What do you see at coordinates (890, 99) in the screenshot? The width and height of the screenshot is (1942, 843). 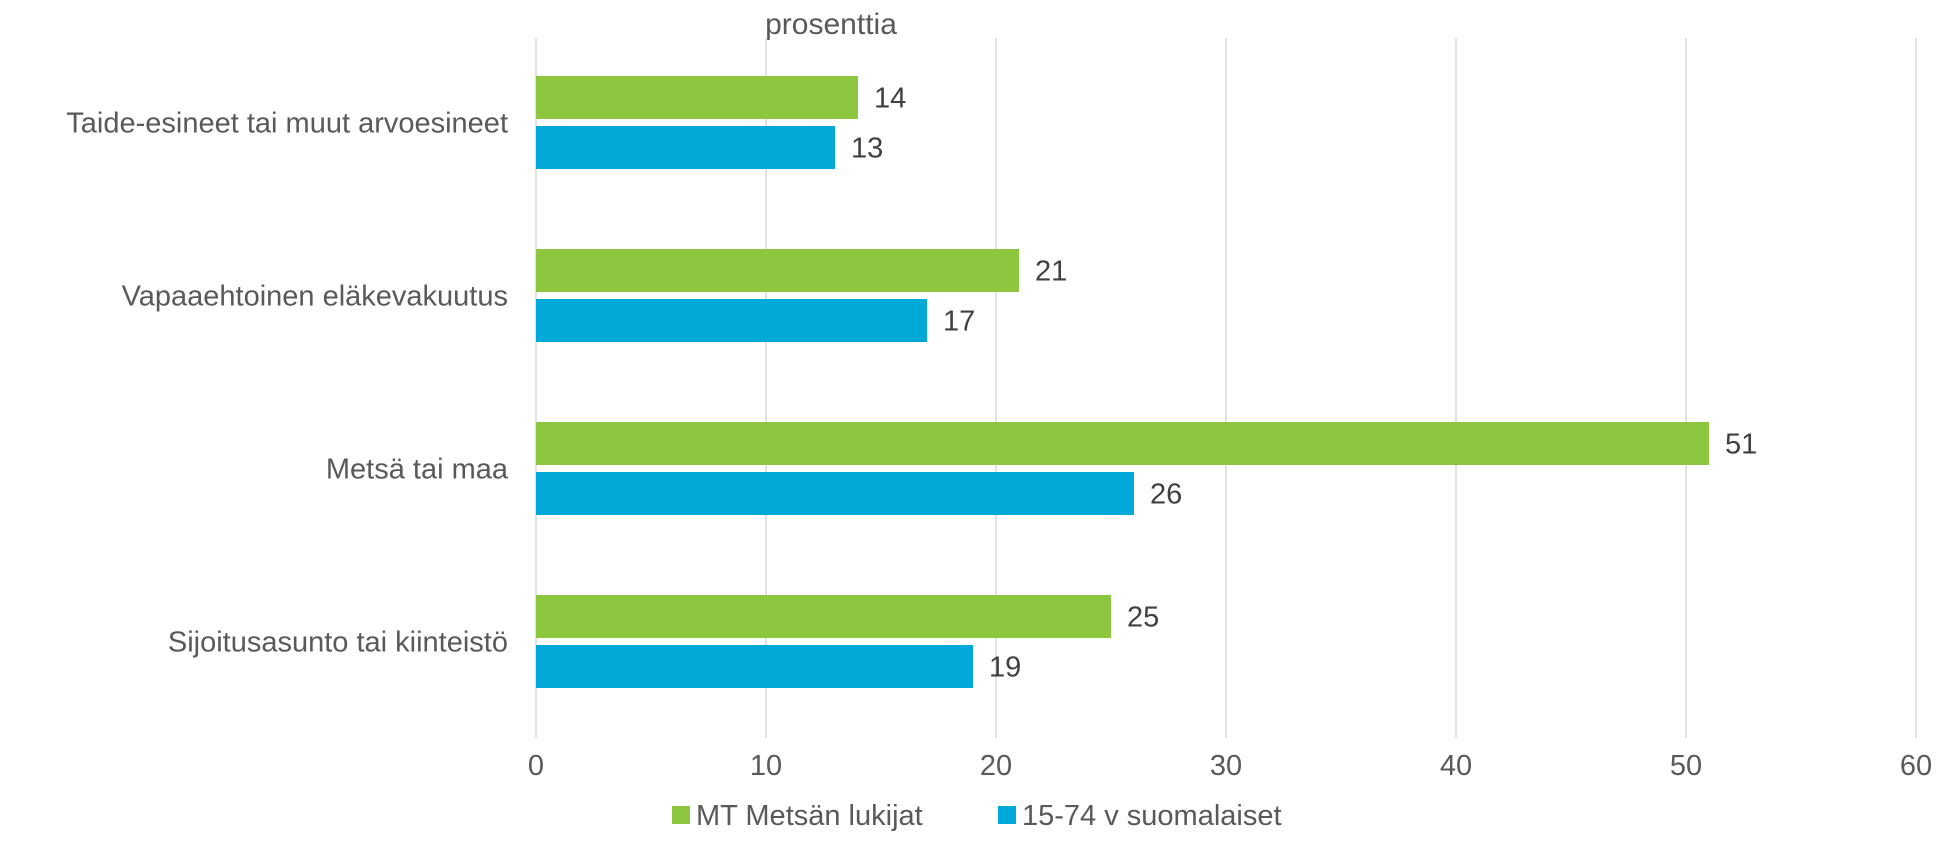 I see `data-label: 14` at bounding box center [890, 99].